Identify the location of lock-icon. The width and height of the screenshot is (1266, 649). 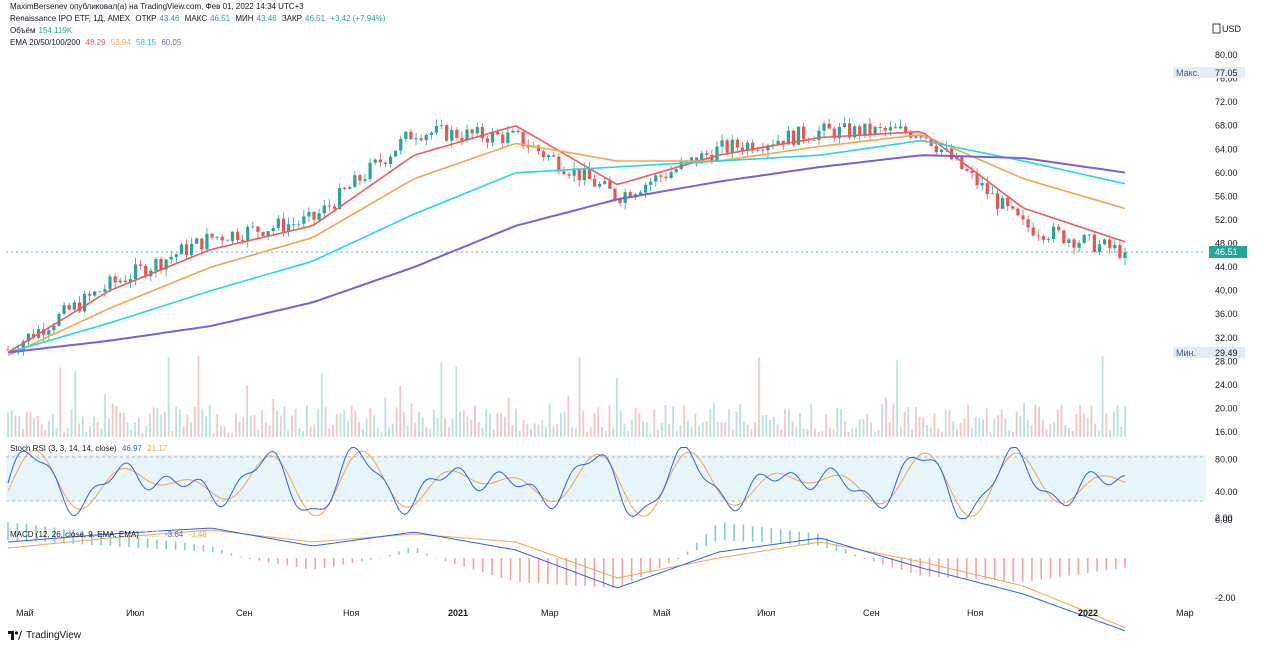
(1216, 28).